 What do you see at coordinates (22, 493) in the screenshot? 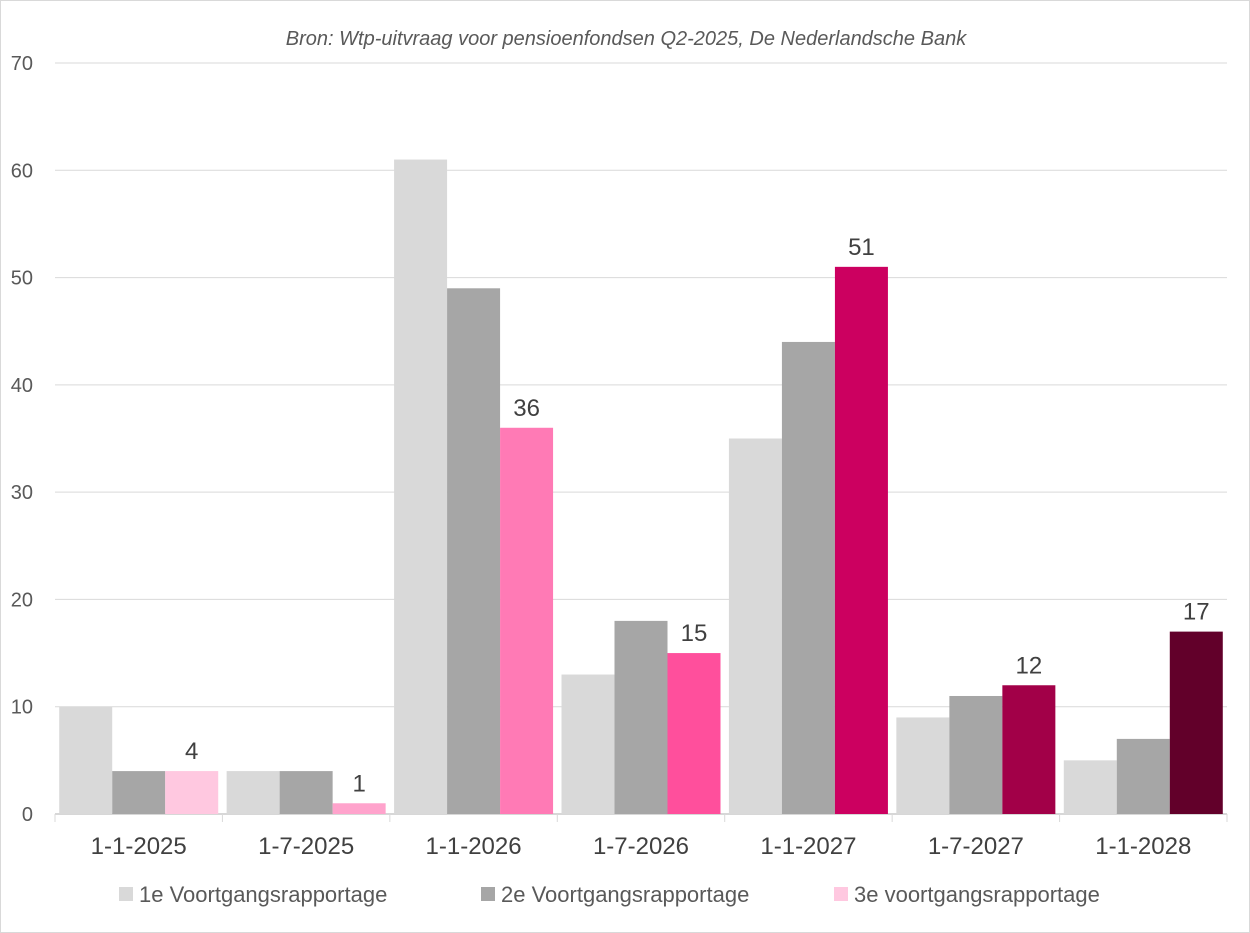
I see `y-tick-label: 30` at bounding box center [22, 493].